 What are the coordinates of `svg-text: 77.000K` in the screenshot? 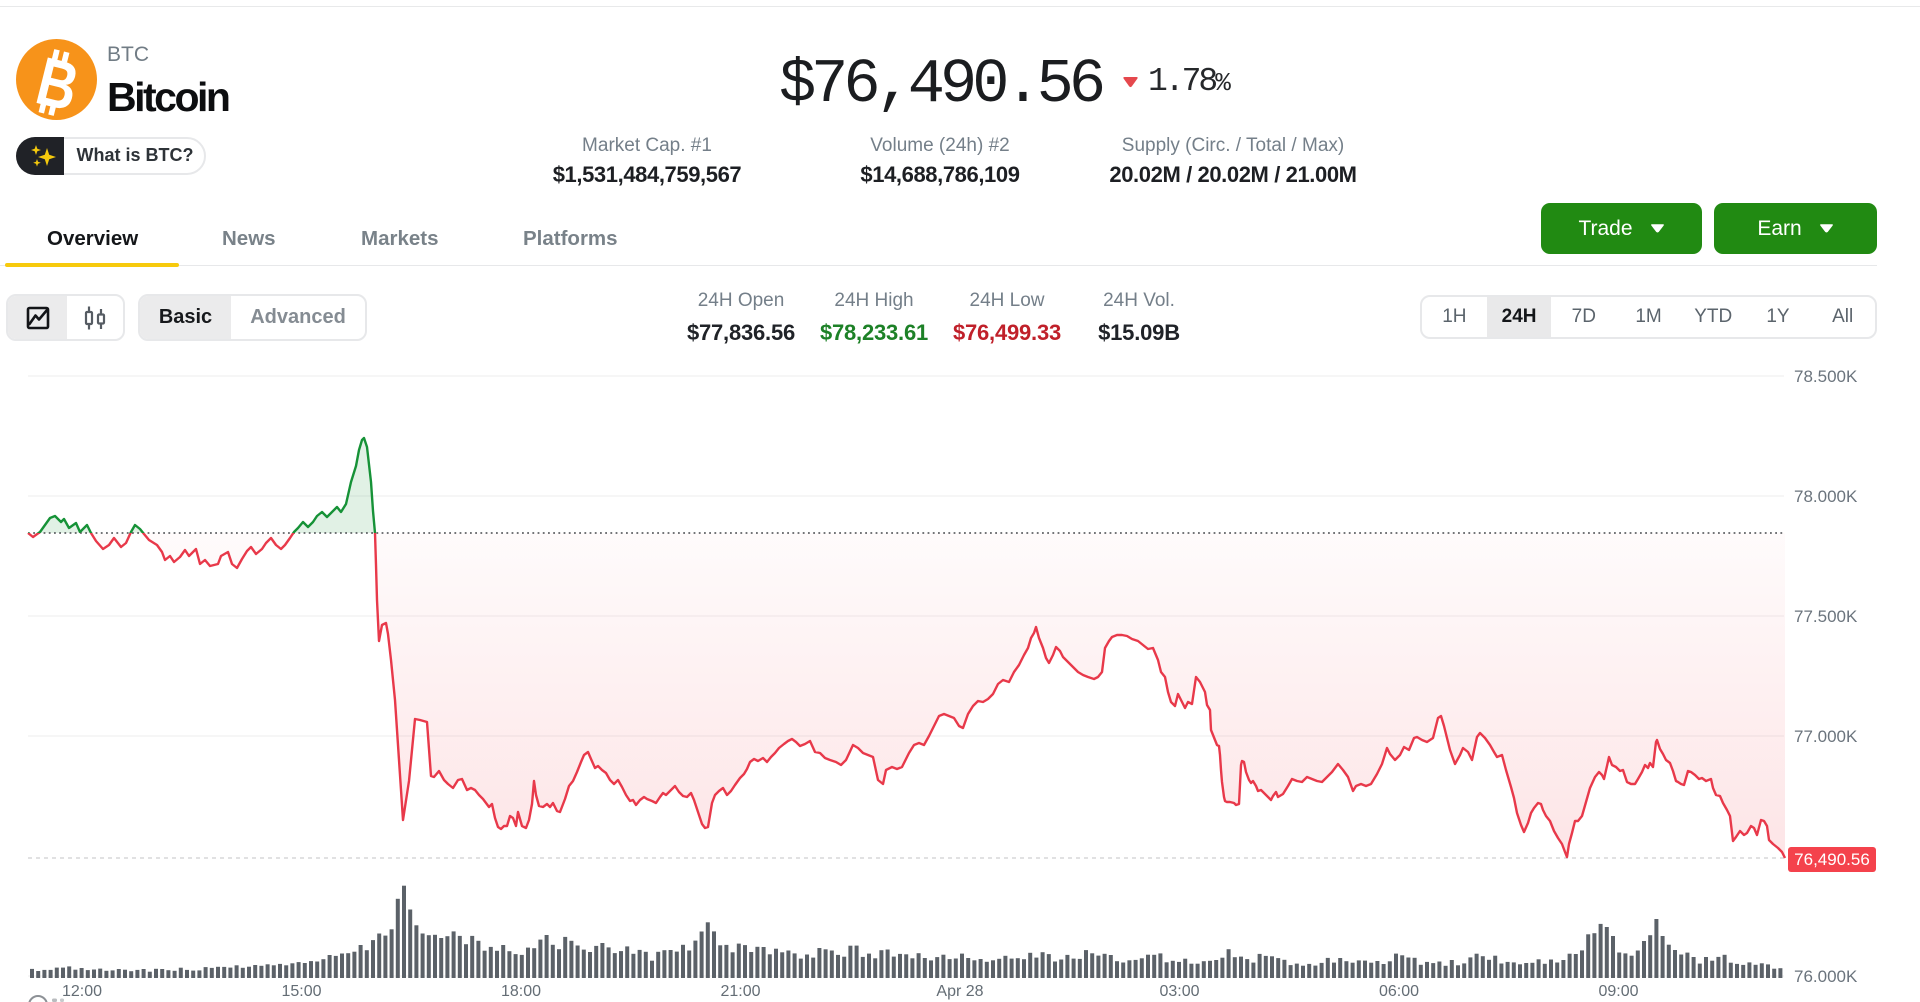 It's located at (1826, 736).